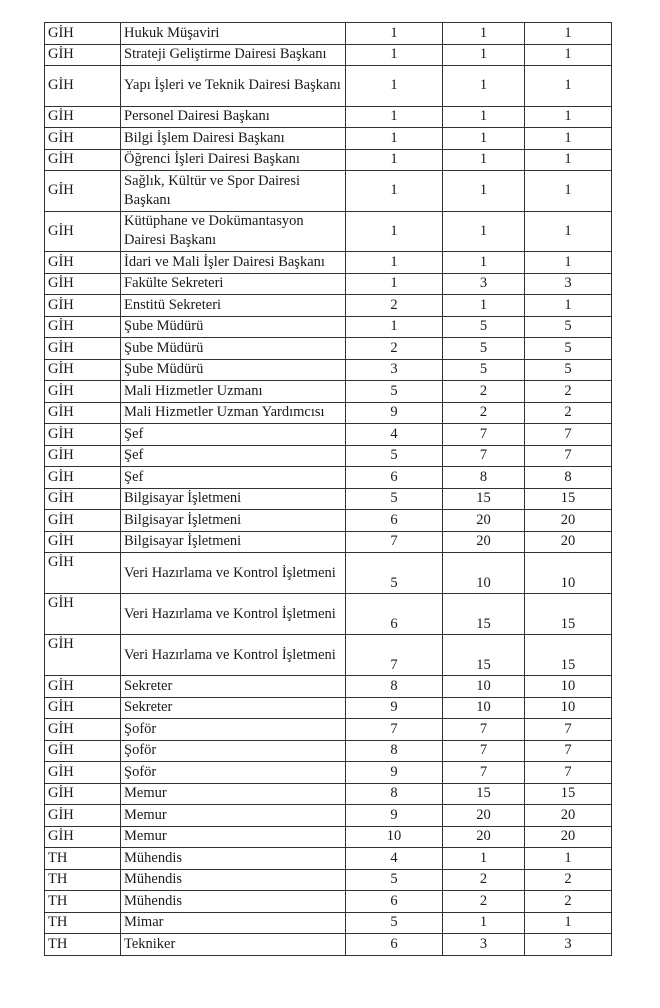  I want to click on grade-cell: 7, so click(394, 655).